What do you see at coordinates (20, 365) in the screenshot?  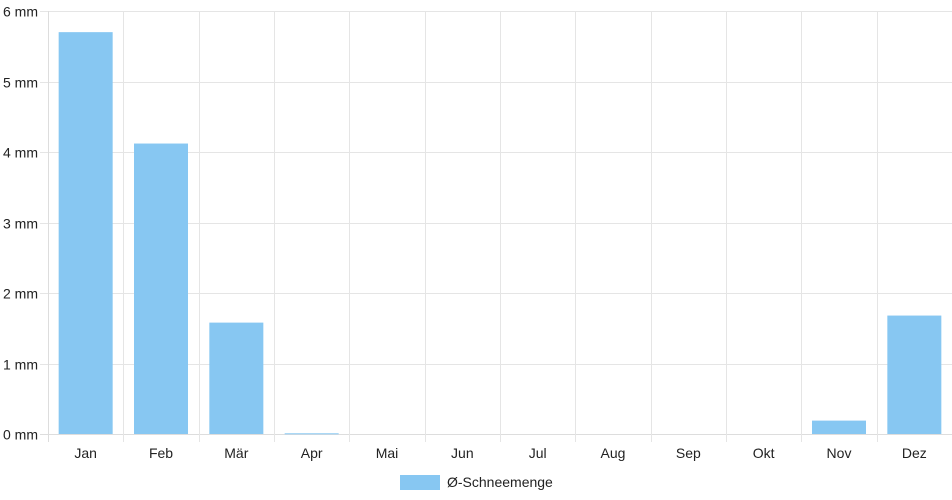 I see `y-tick-label: 1 mm` at bounding box center [20, 365].